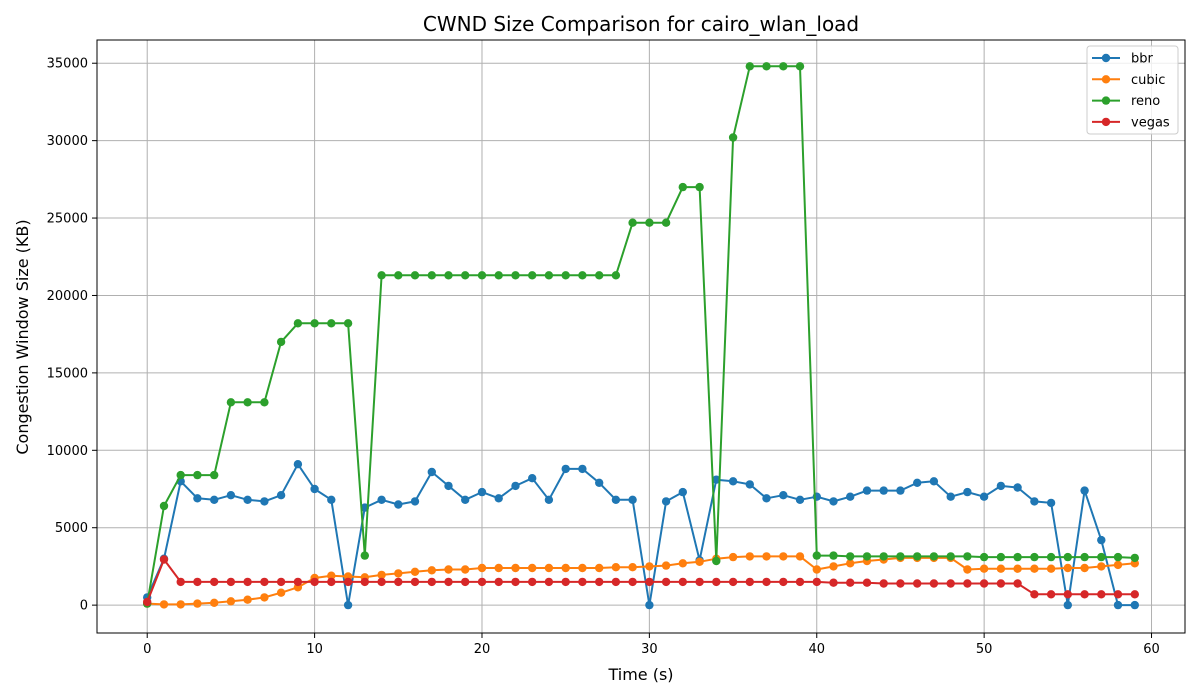  Describe the element at coordinates (1142, 59) in the screenshot. I see `legend-label-bbr: bbr` at that location.